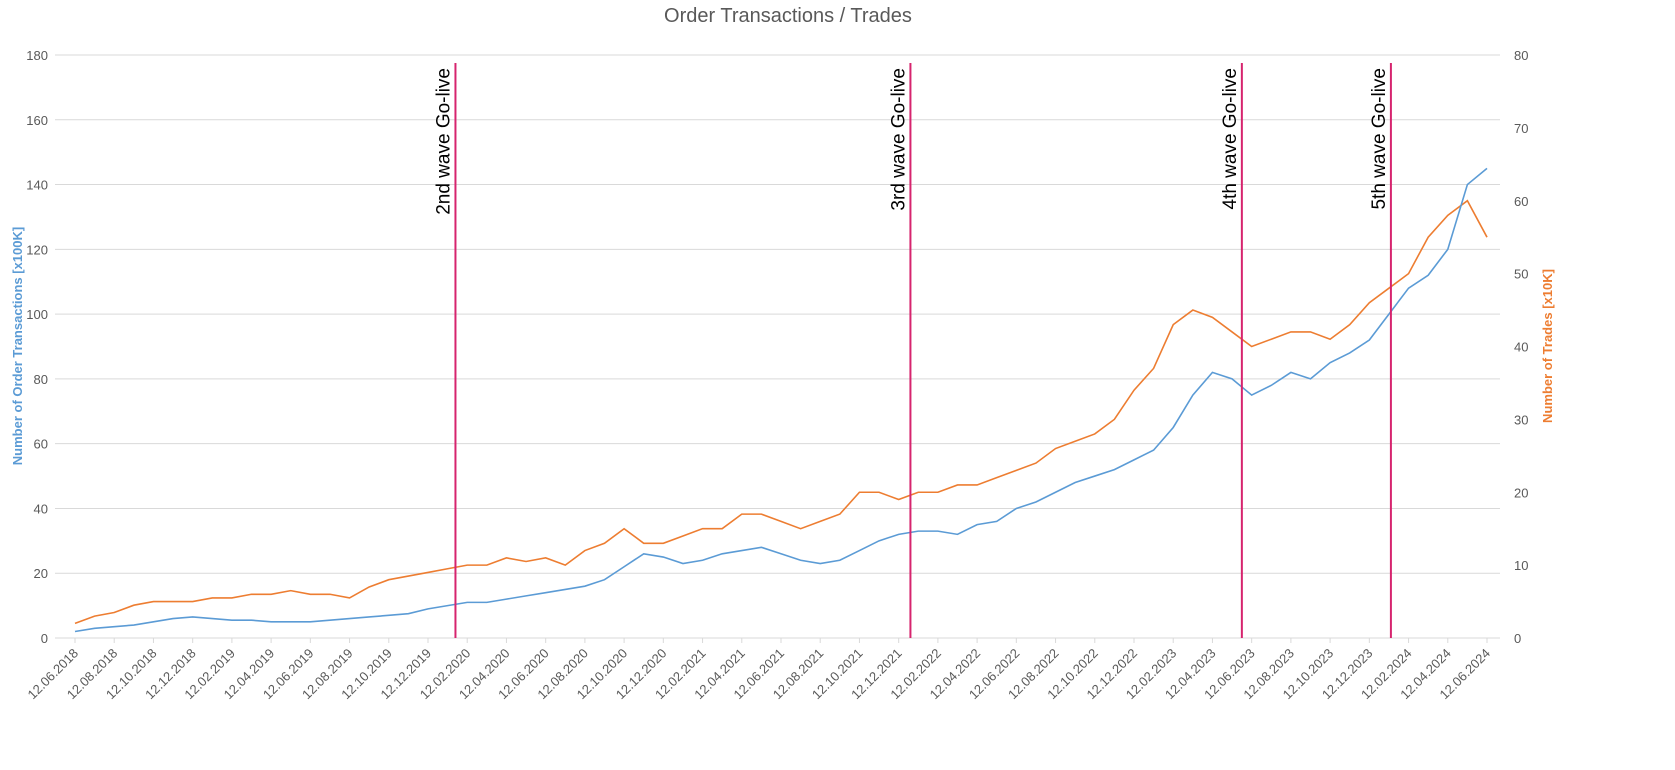 This screenshot has height=770, width=1675. What do you see at coordinates (17, 346) in the screenshot?
I see `y-axis-title: Number of Order Transactions [x100K]` at bounding box center [17, 346].